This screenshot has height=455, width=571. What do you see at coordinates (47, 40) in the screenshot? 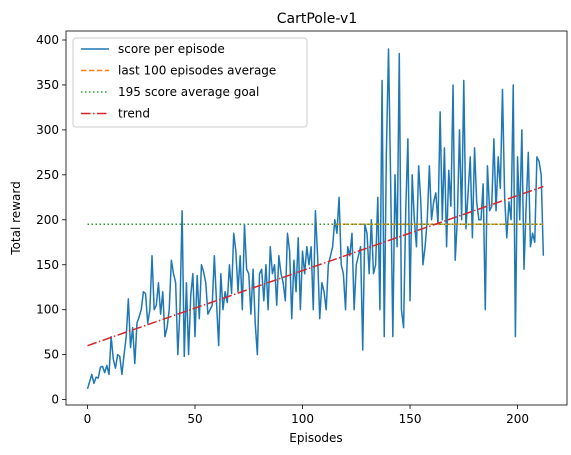
I see `y-tick-label: 400` at bounding box center [47, 40].